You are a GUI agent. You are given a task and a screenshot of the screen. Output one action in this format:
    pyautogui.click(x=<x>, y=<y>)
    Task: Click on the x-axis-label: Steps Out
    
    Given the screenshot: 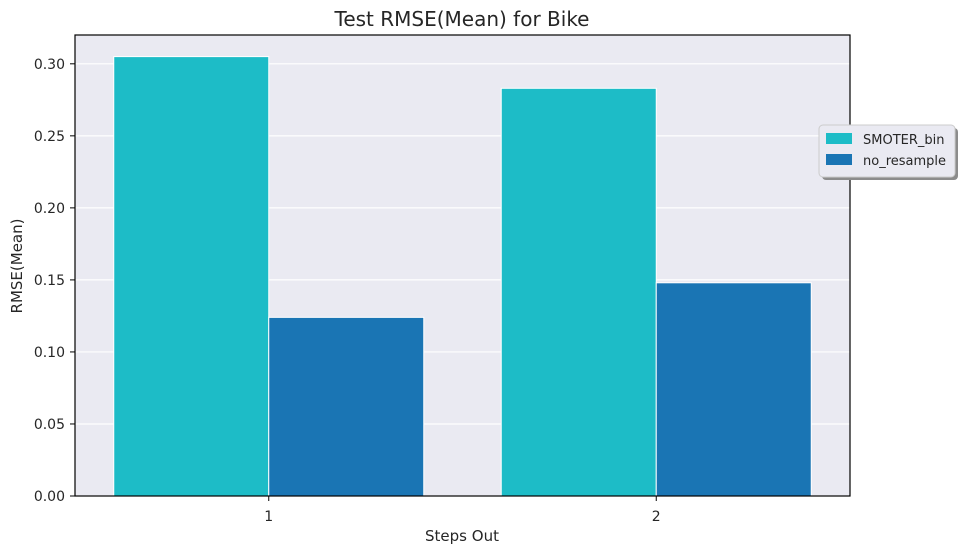 What is the action you would take?
    pyautogui.click(x=462, y=536)
    